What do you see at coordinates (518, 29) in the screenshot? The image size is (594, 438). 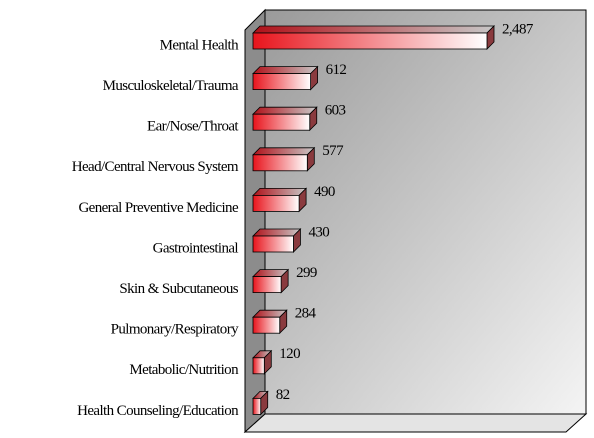 I see `value-label: 2,487` at bounding box center [518, 29].